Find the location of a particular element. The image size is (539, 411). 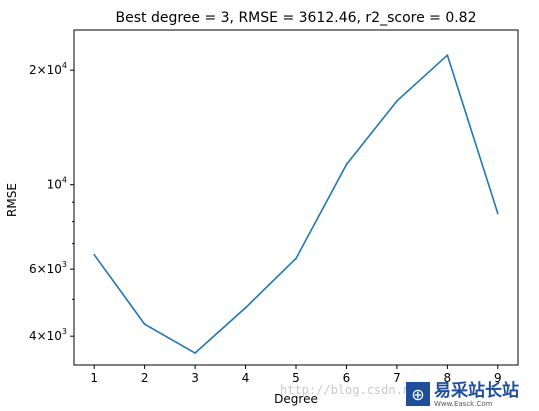

watermark-logo-text: 易采站长站 is located at coordinates (476, 390).